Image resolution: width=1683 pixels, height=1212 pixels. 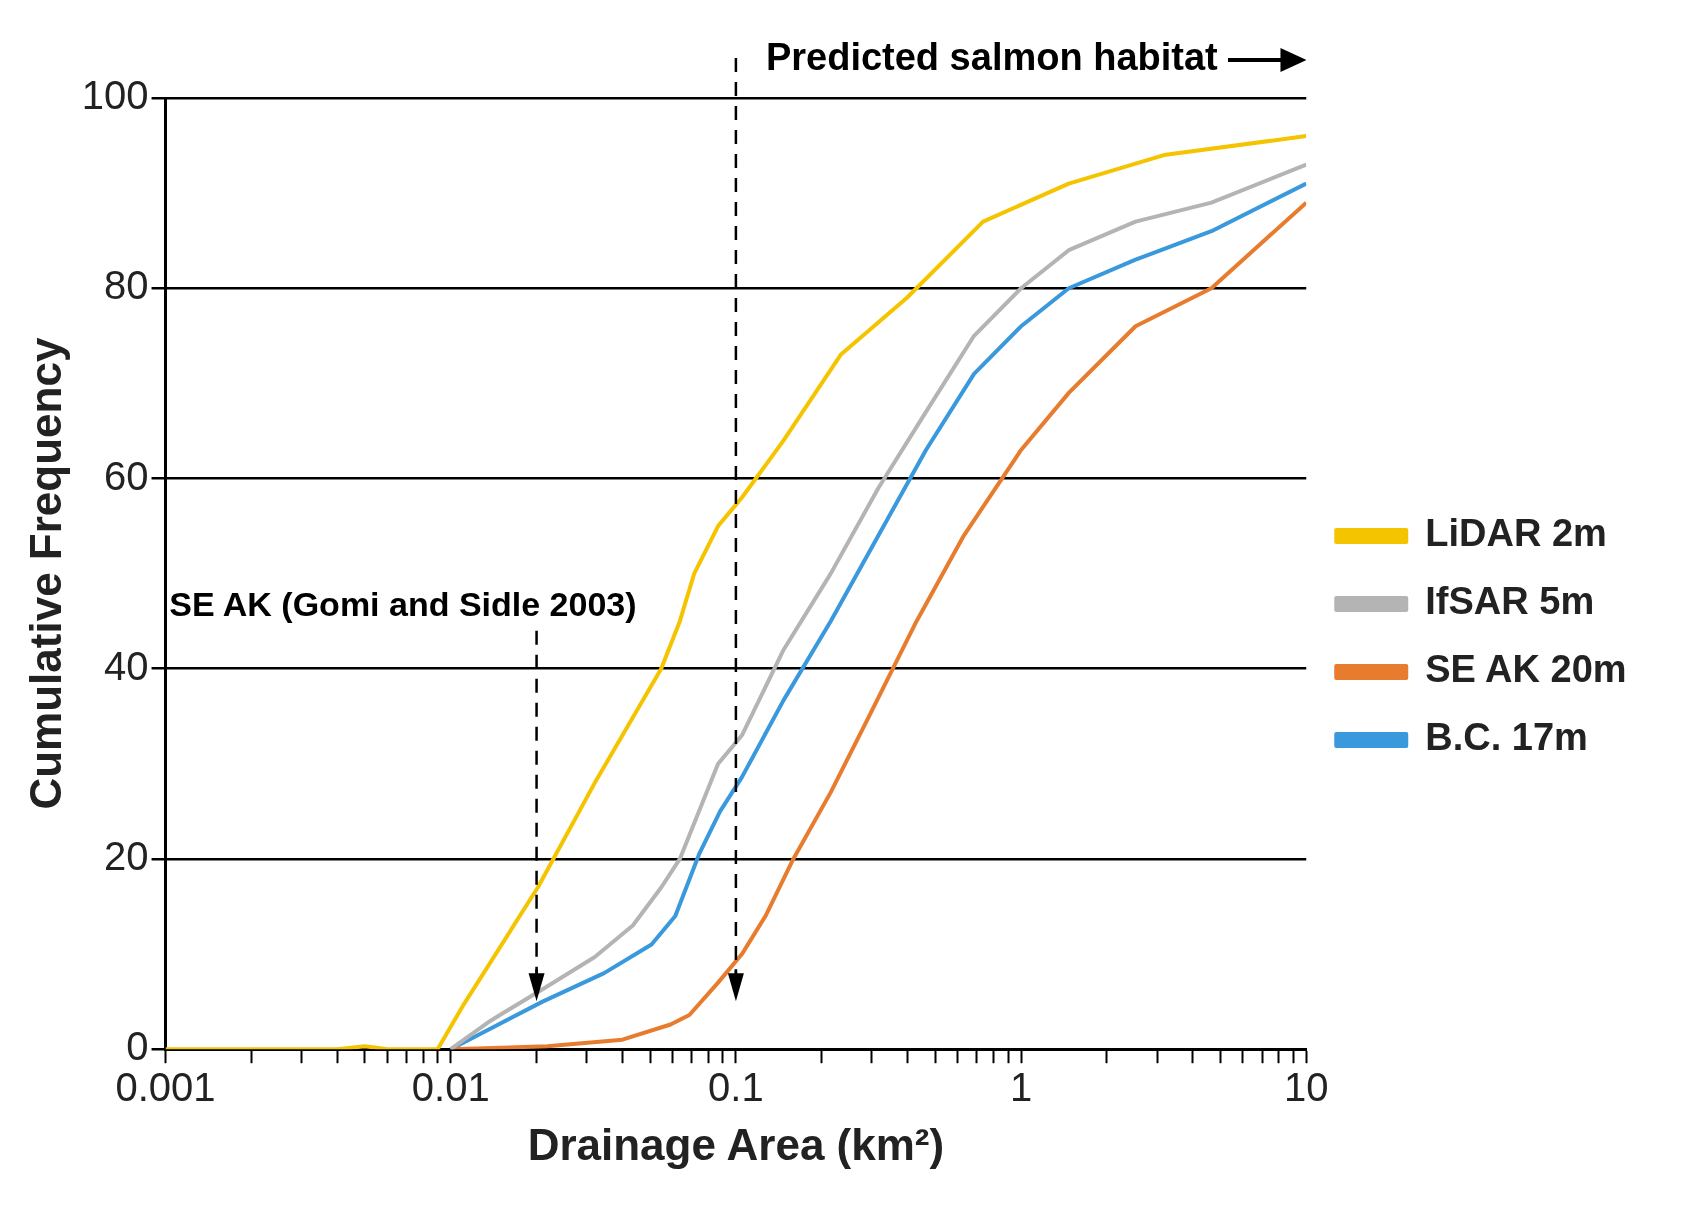 What do you see at coordinates (115, 95) in the screenshot?
I see `y-tick-label: 100` at bounding box center [115, 95].